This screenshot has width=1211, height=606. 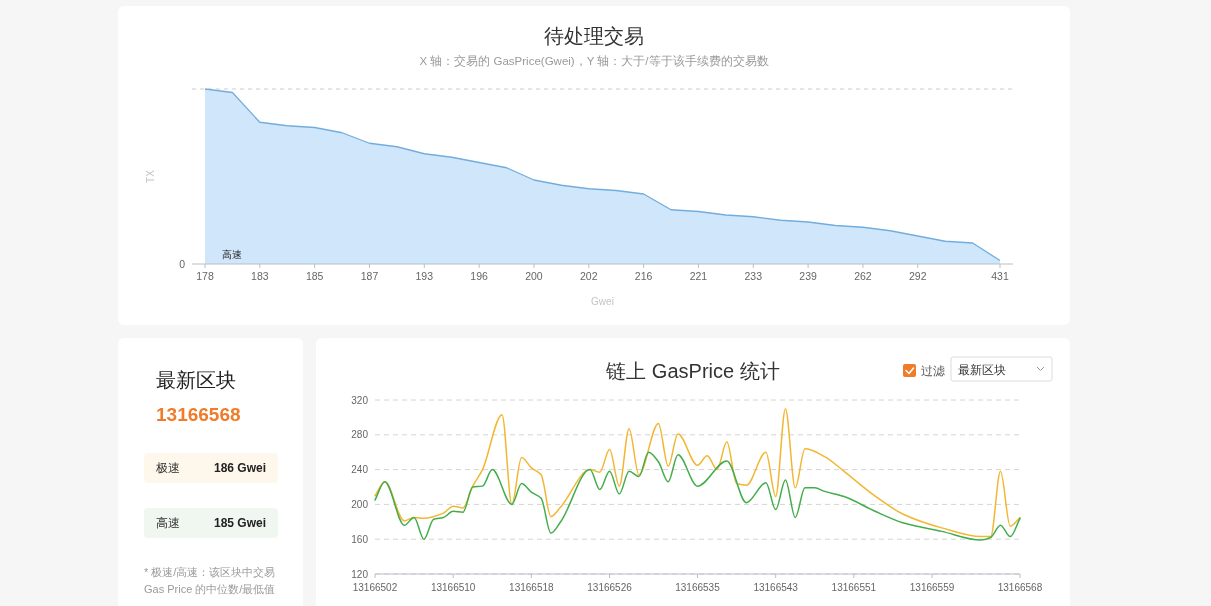 What do you see at coordinates (933, 370) in the screenshot?
I see `text: 过滤` at bounding box center [933, 370].